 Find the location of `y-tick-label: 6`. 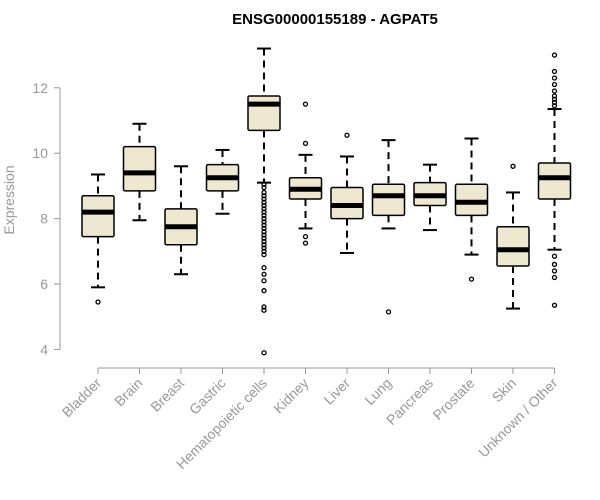

y-tick-label: 6 is located at coordinates (44, 284).